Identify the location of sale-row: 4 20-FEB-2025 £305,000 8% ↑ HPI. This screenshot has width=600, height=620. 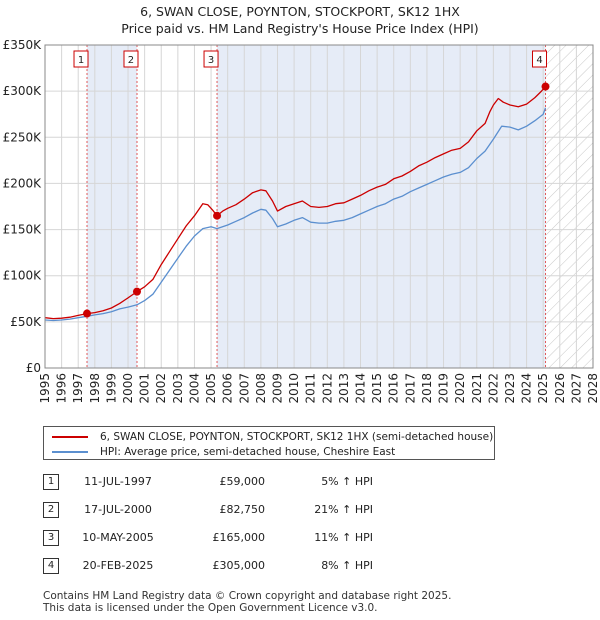
(243, 572).